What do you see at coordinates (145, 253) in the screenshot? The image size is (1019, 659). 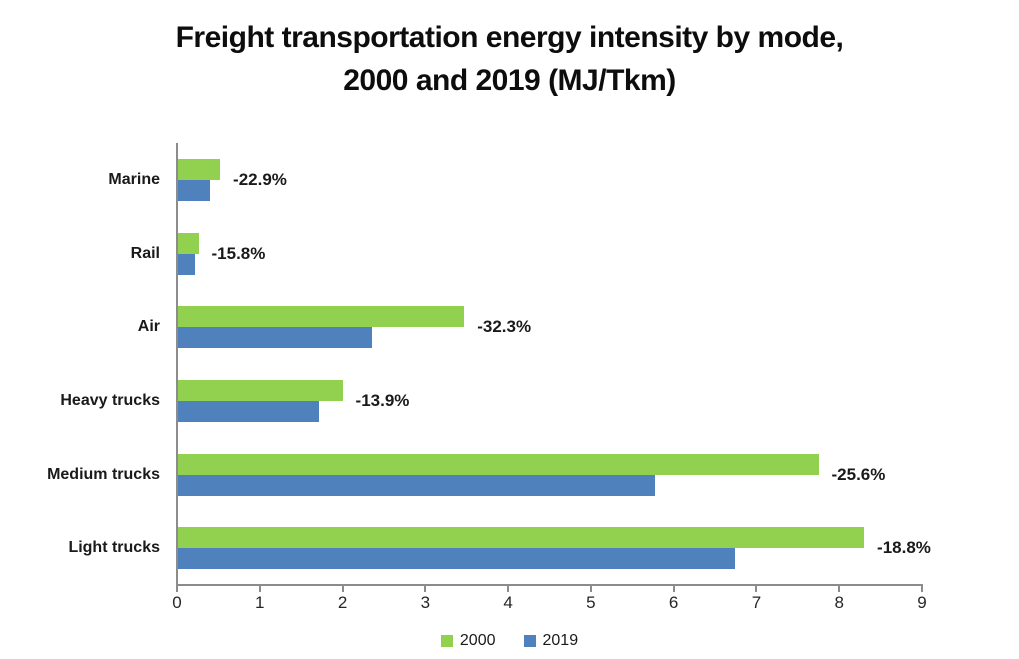 I see `category-label: Rail` at bounding box center [145, 253].